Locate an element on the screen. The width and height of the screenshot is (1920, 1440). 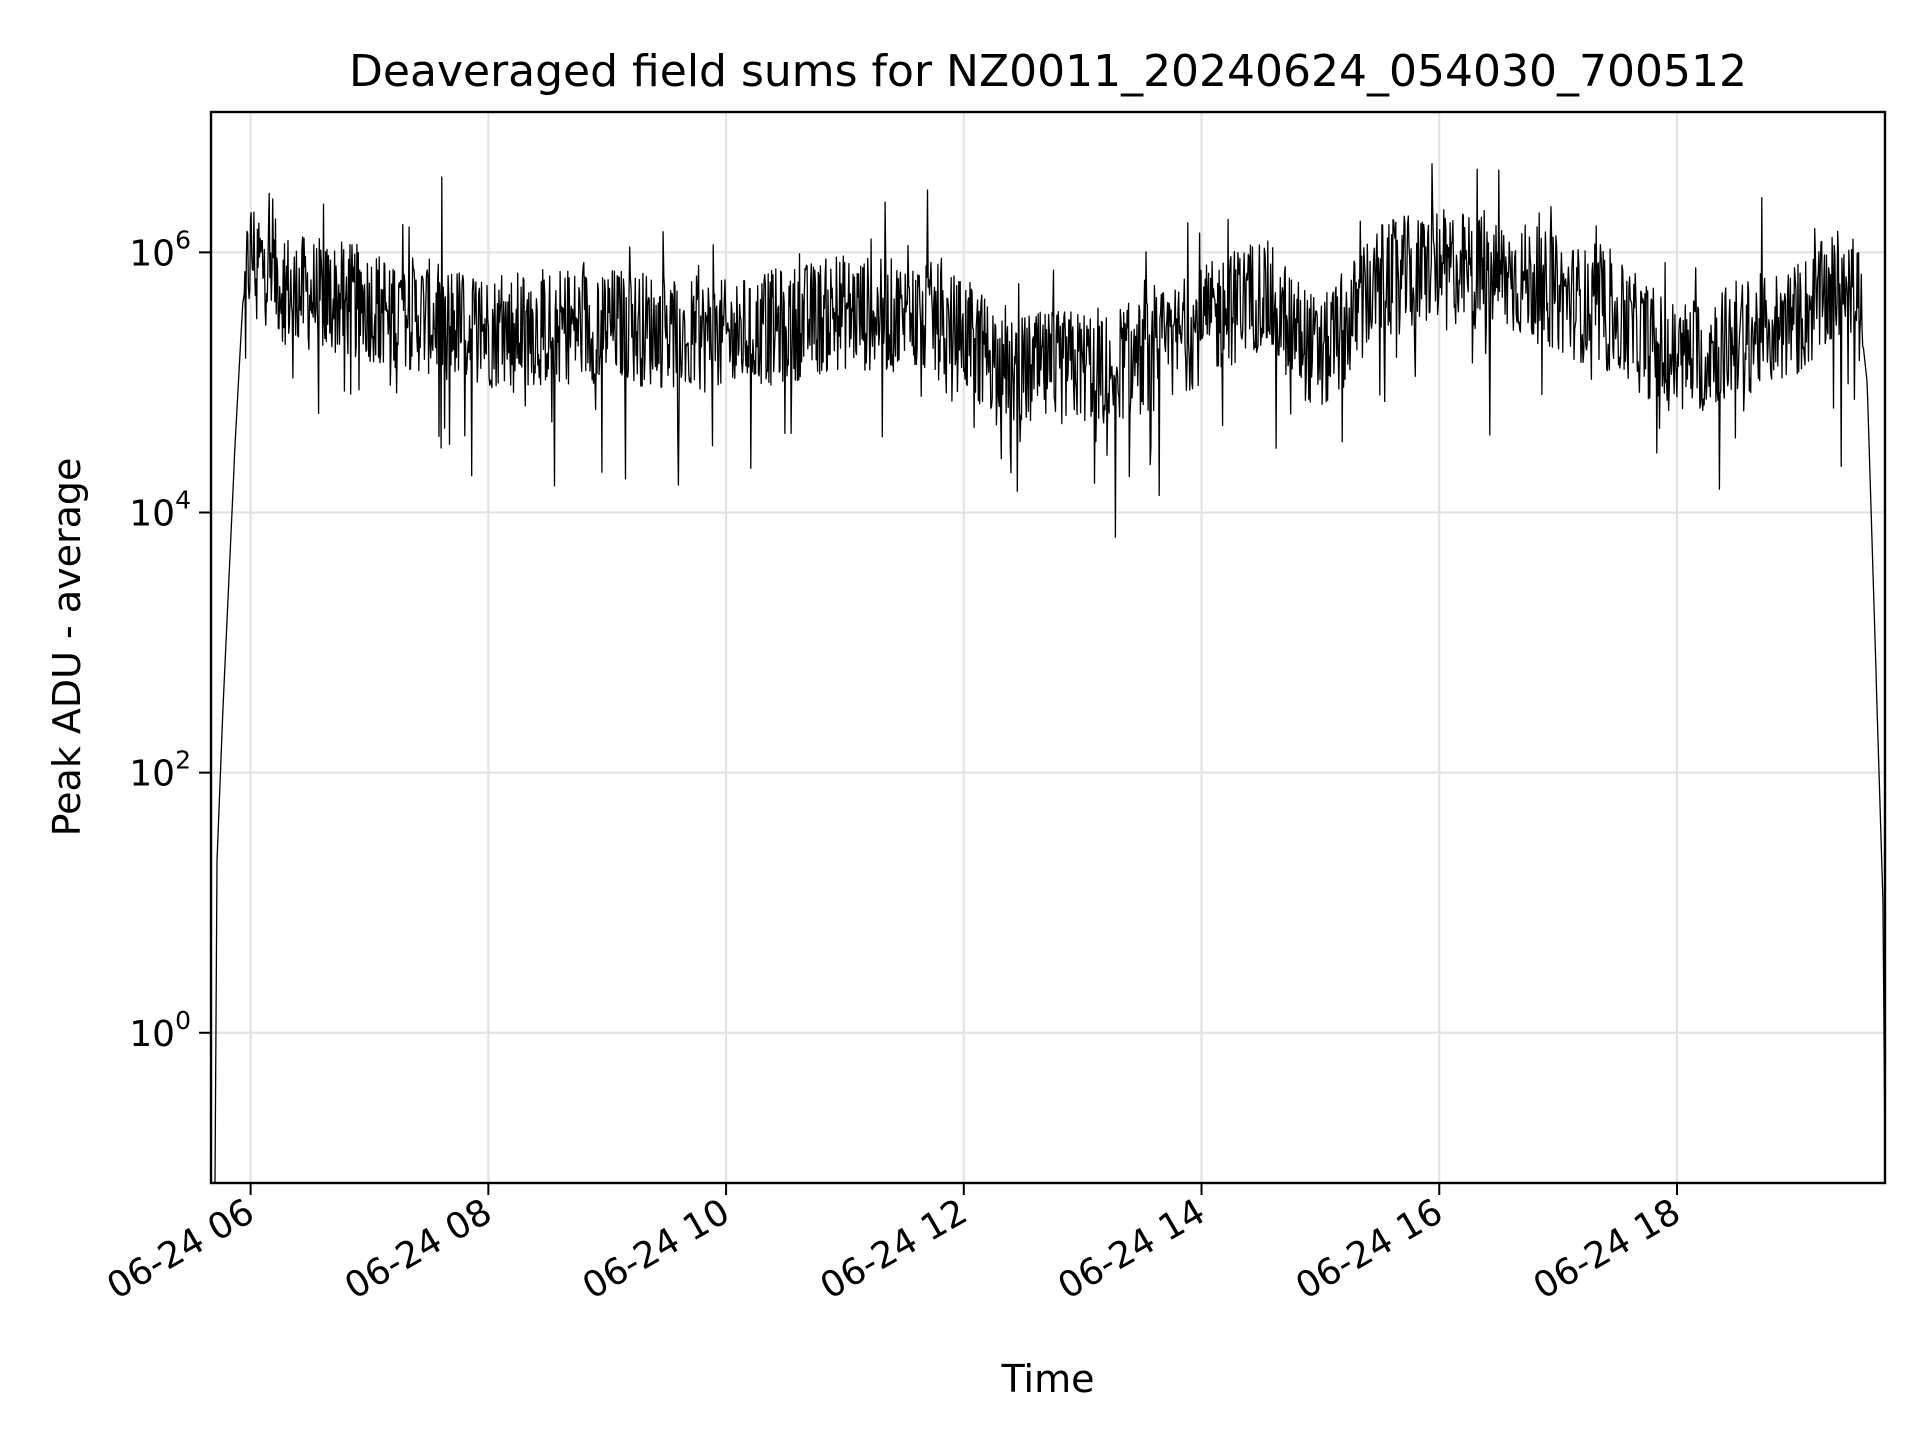
y-axis: 10⁰ 10² 10⁴ 10⁶ is located at coordinates (170, 640).